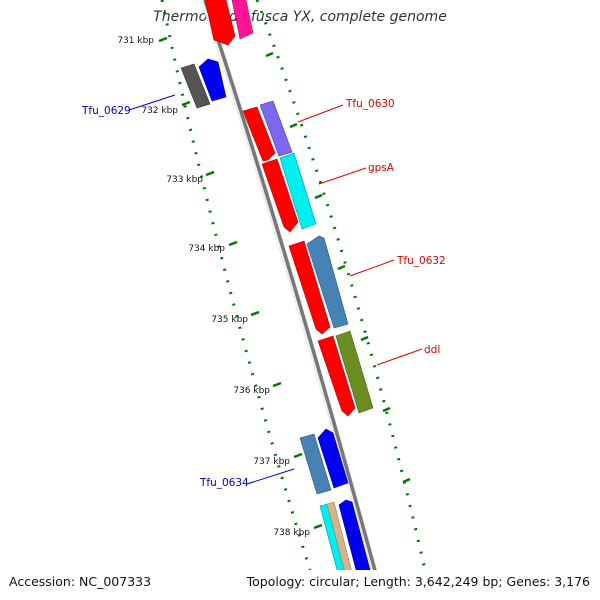 This screenshot has width=600, height=600. What do you see at coordinates (184, 180) in the screenshot?
I see `axis-label: 733 kbp` at bounding box center [184, 180].